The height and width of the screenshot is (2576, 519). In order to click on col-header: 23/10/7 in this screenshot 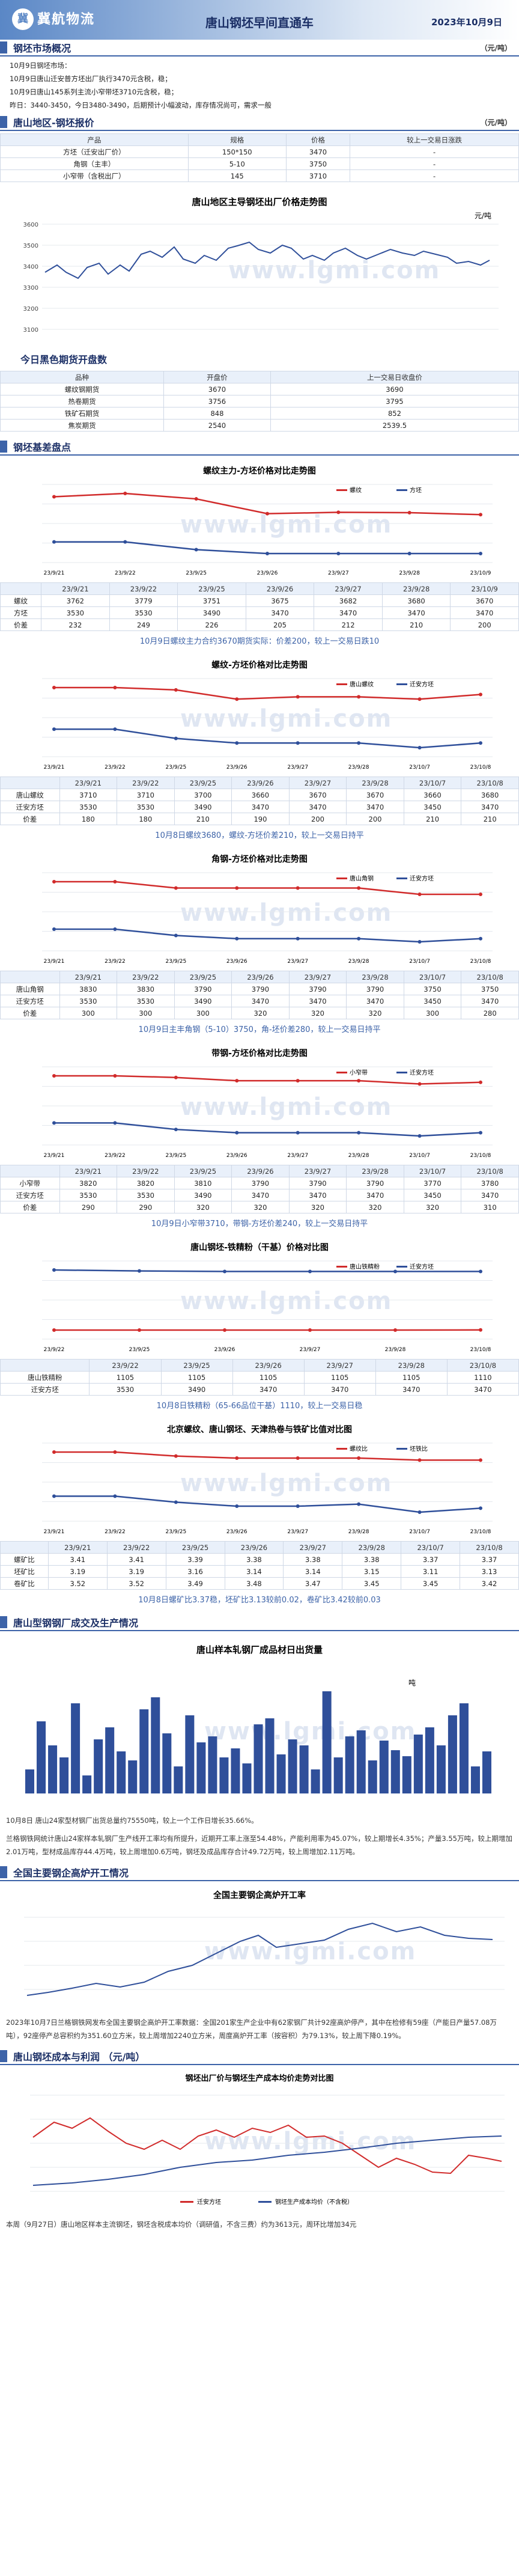, I will do `click(431, 1547)`.